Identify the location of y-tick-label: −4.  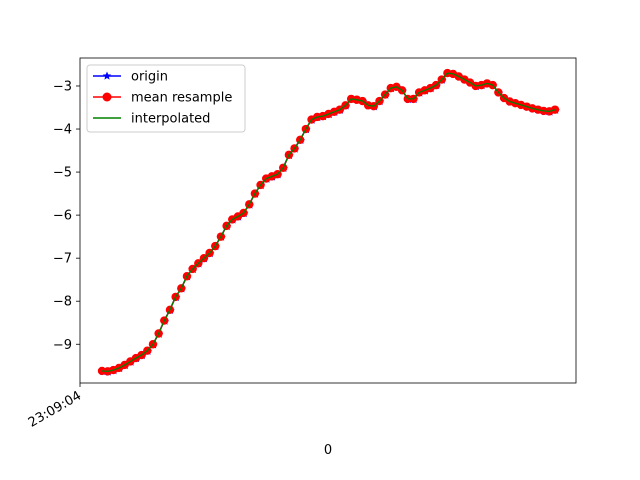
(62, 130).